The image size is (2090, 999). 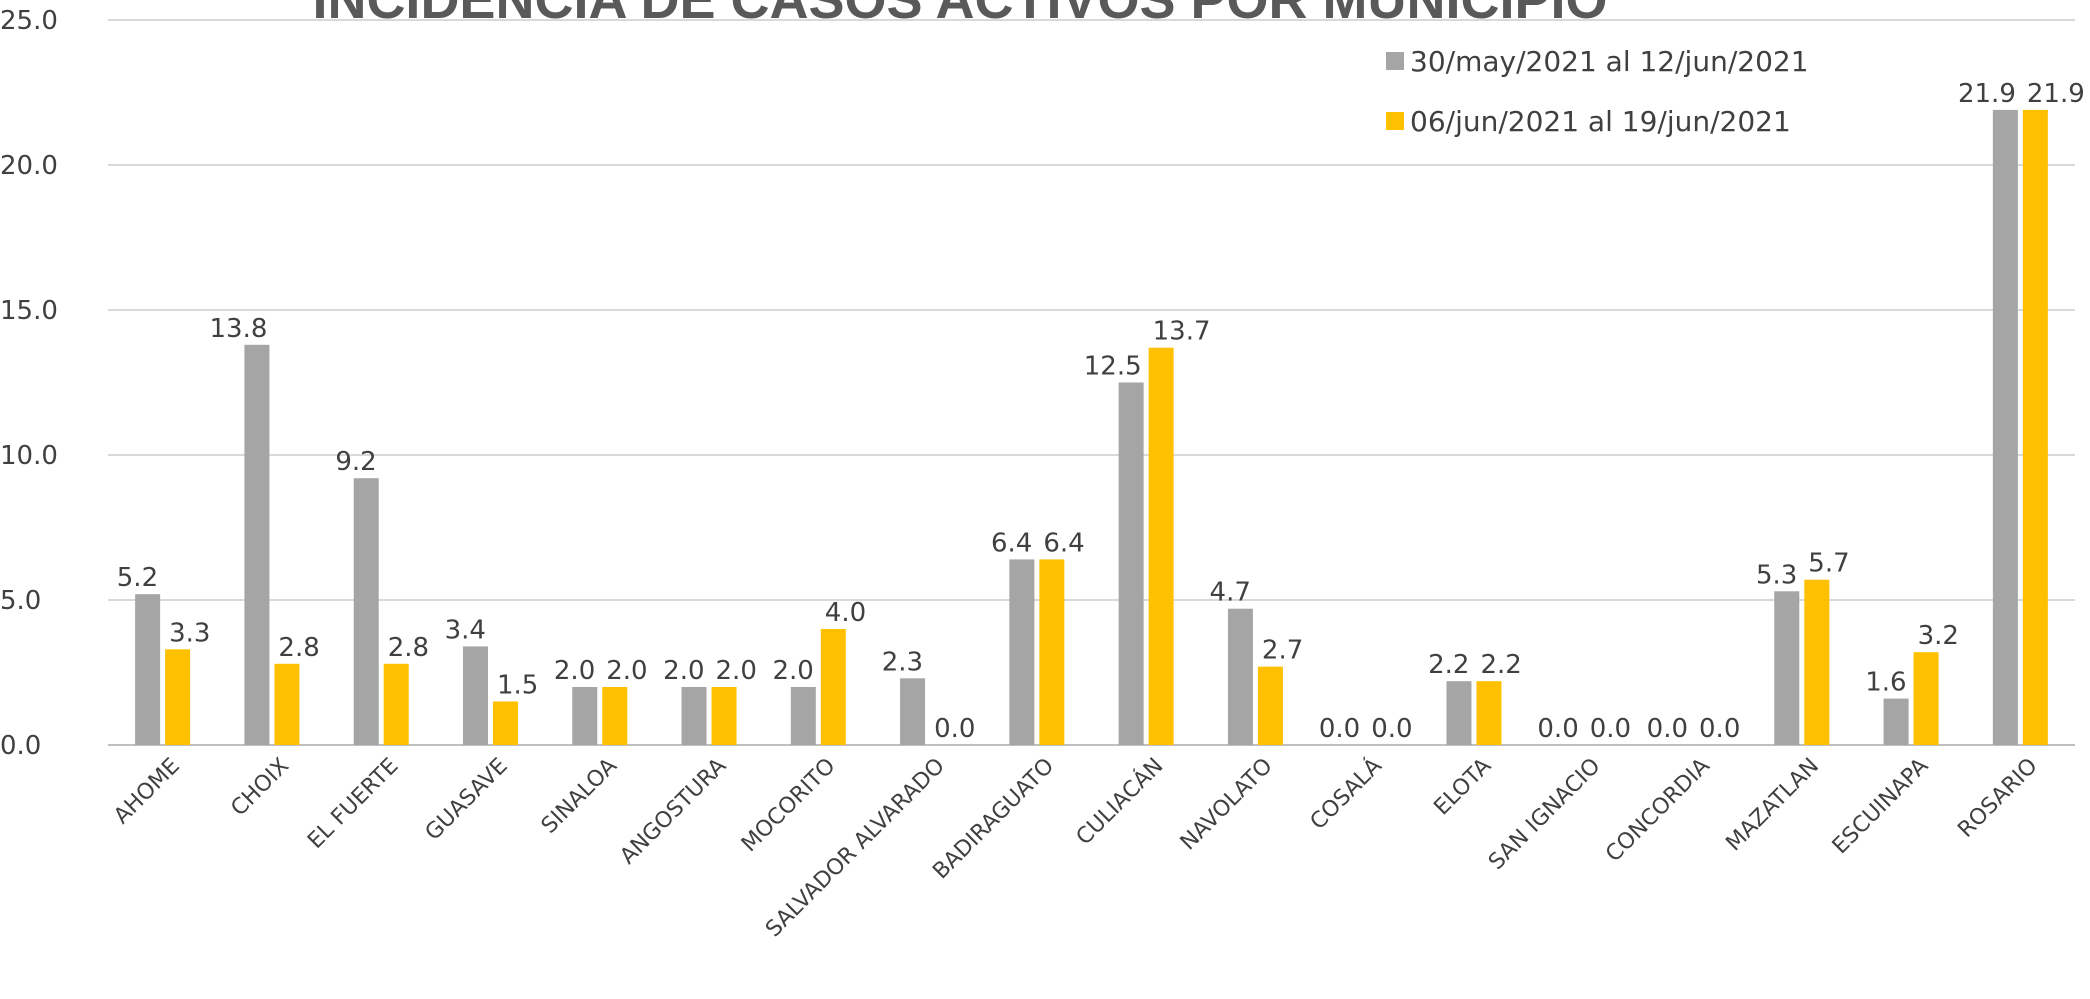 I want to click on data-label-series-2-16: 3.2, so click(x=1938, y=636).